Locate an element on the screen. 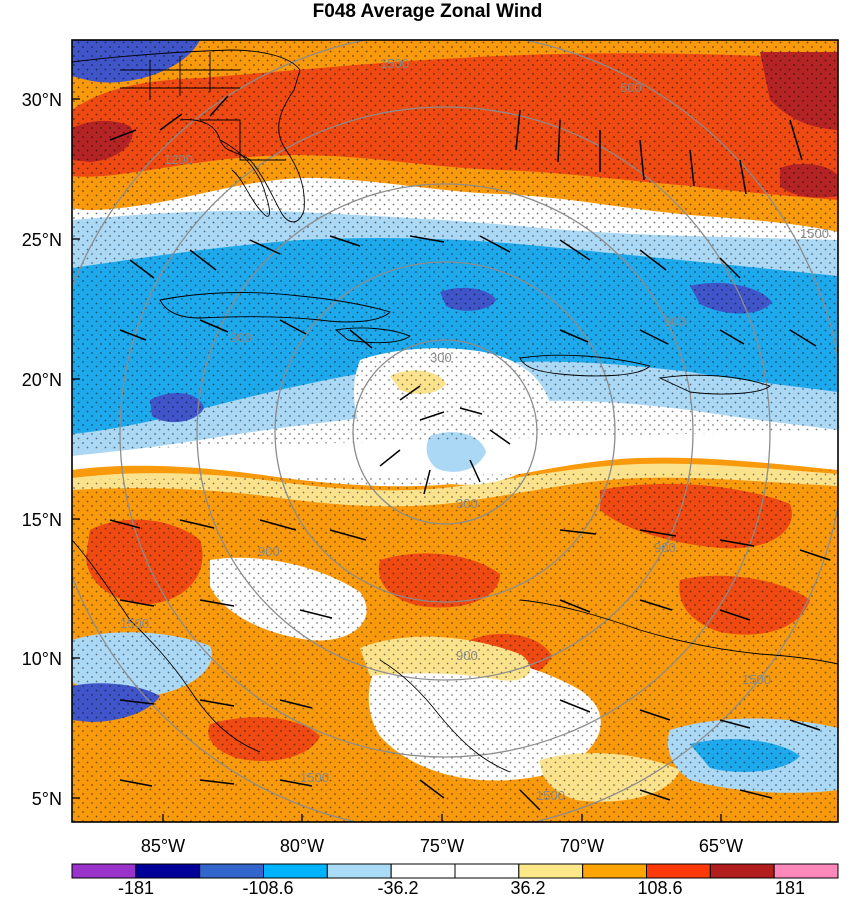 Image resolution: width=855 pixels, height=900 pixels. longitude-labels: 85°W 80°W 75°W 70°W 65°W is located at coordinates (442, 846).